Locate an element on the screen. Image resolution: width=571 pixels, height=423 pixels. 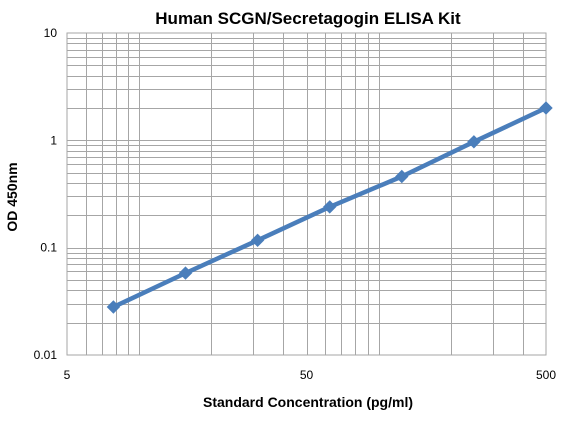
y-tick-label: 10 is located at coordinates (51, 33).